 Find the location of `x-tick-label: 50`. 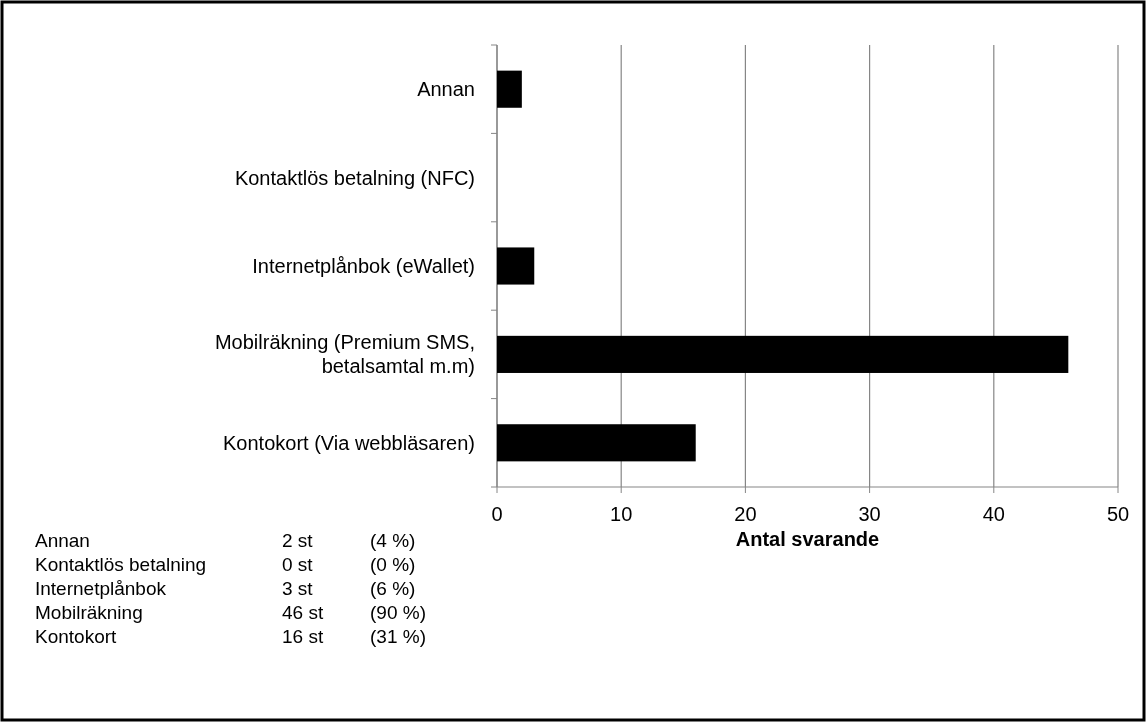

x-tick-label: 50 is located at coordinates (1118, 514).